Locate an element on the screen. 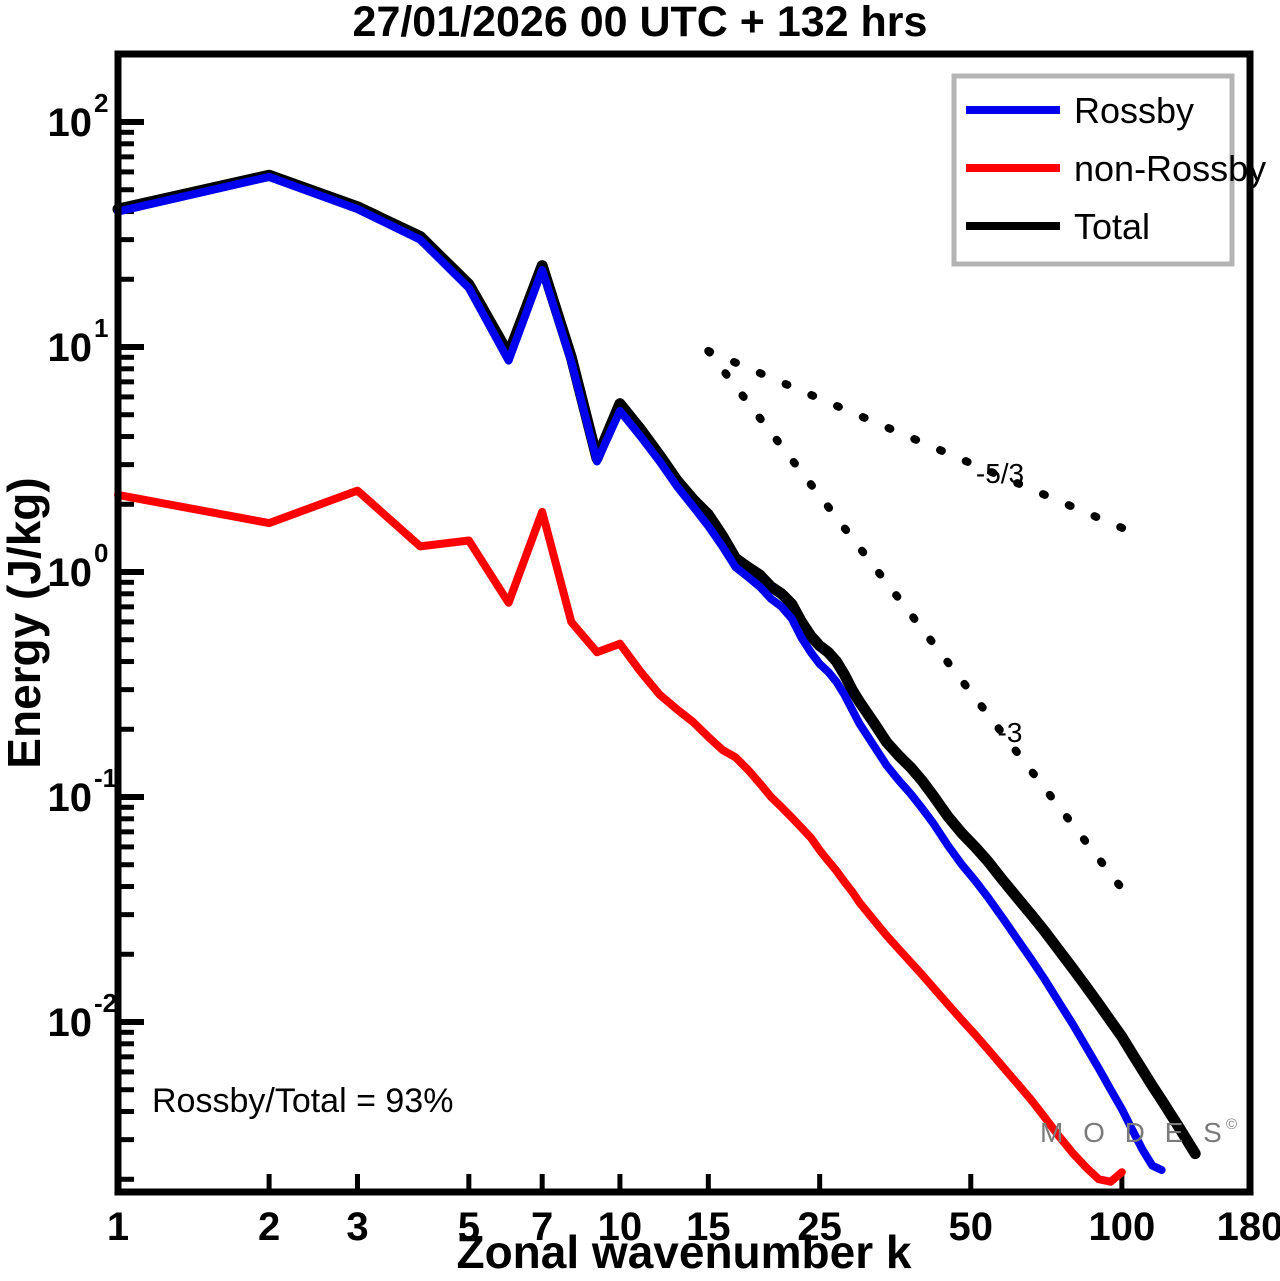  chart-legend: Rossby non-Rossby Total is located at coordinates (1108, 170).